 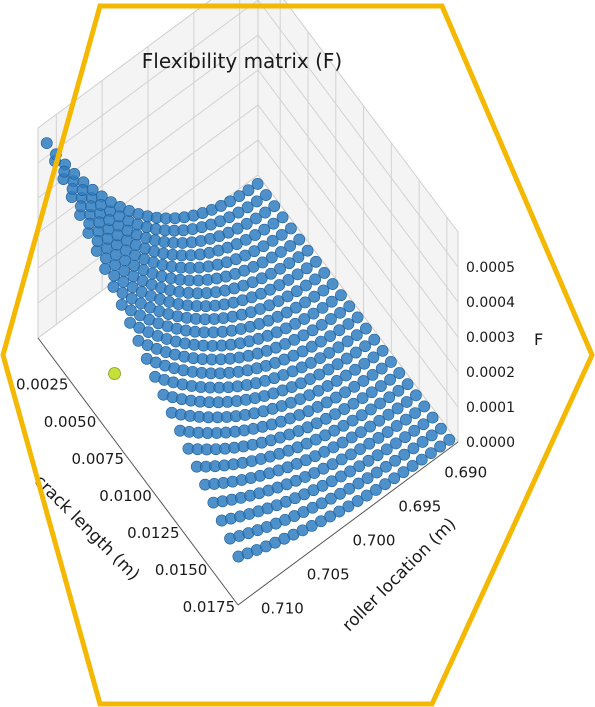 I want to click on y-tick-label: 0.710, so click(x=282, y=608).